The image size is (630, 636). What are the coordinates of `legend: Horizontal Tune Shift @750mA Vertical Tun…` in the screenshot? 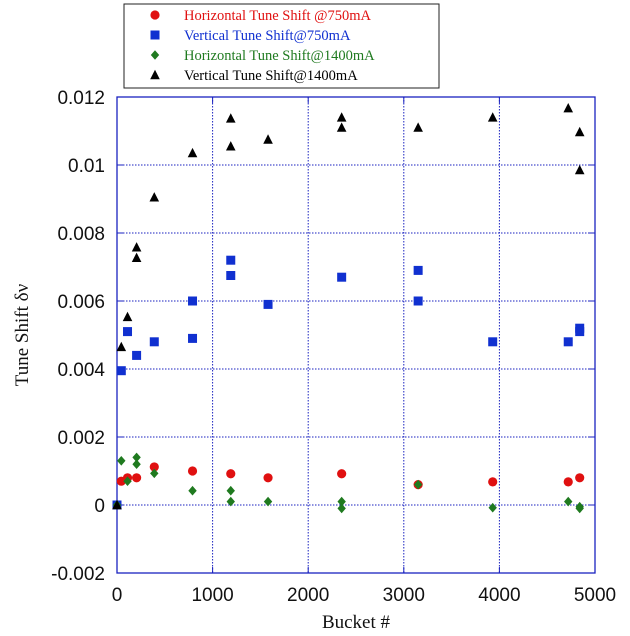 It's located at (281, 46).